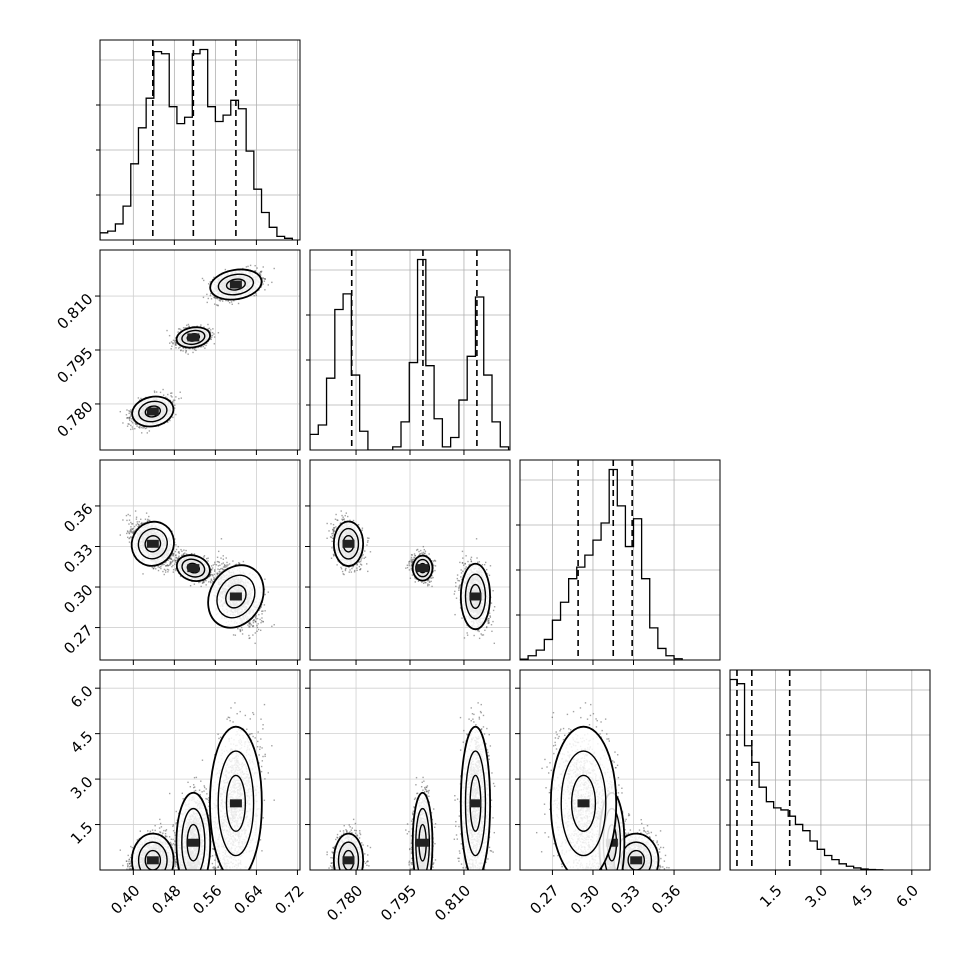  Describe the element at coordinates (74, 311) in the screenshot. I see `y-tick-label: 0.810` at that location.